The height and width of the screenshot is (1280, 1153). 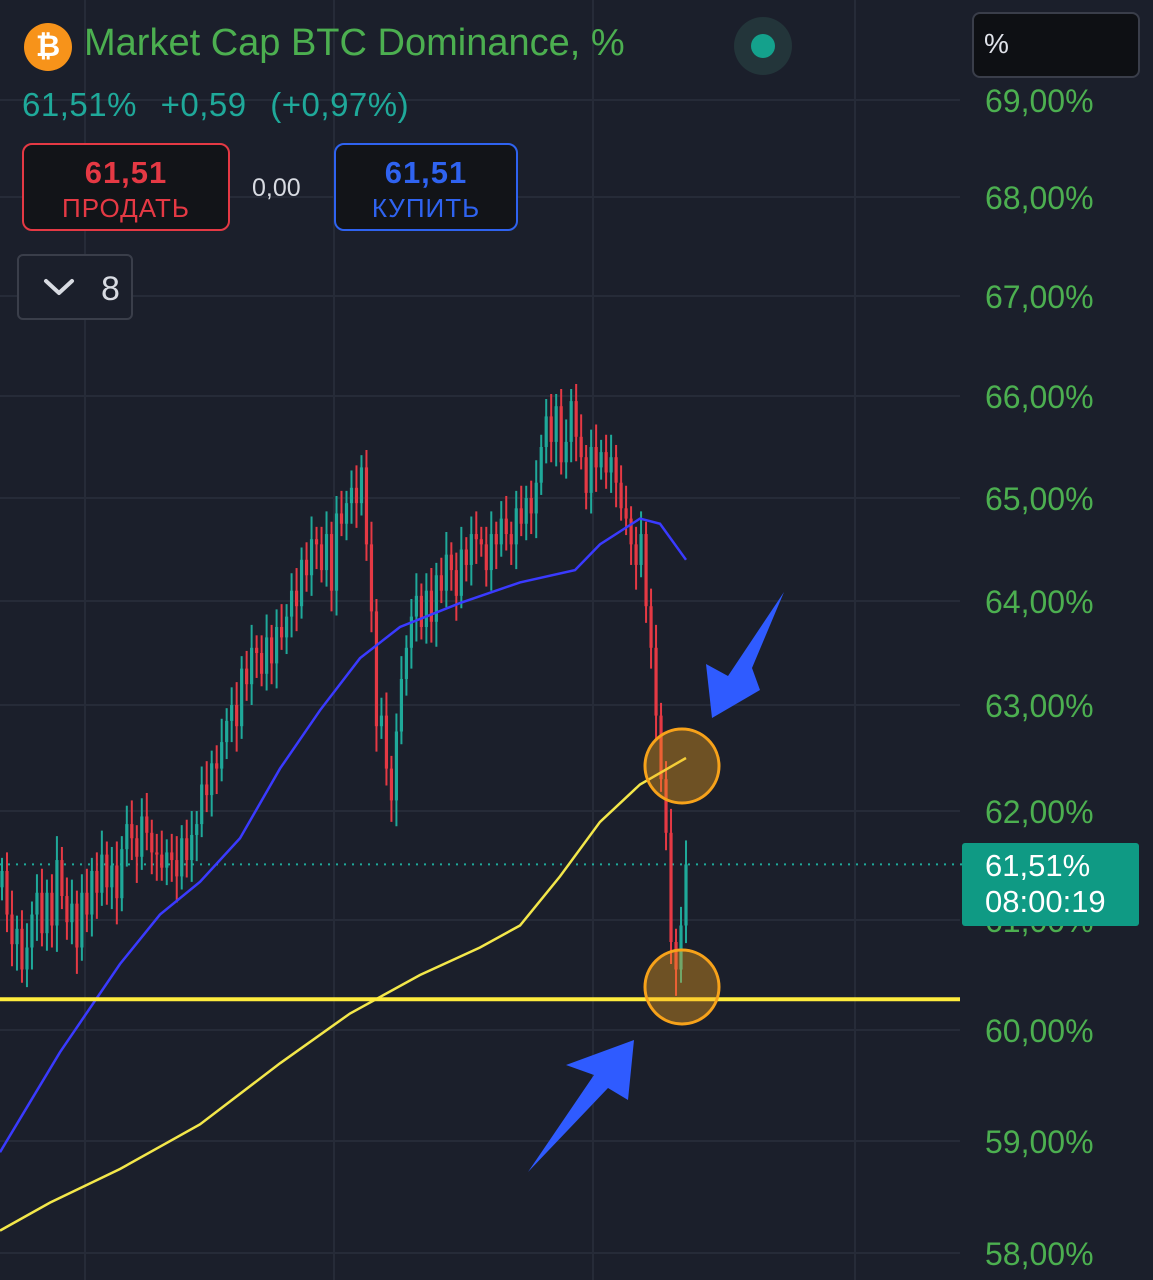 What do you see at coordinates (1056, 45) in the screenshot?
I see `unit-selector: %` at bounding box center [1056, 45].